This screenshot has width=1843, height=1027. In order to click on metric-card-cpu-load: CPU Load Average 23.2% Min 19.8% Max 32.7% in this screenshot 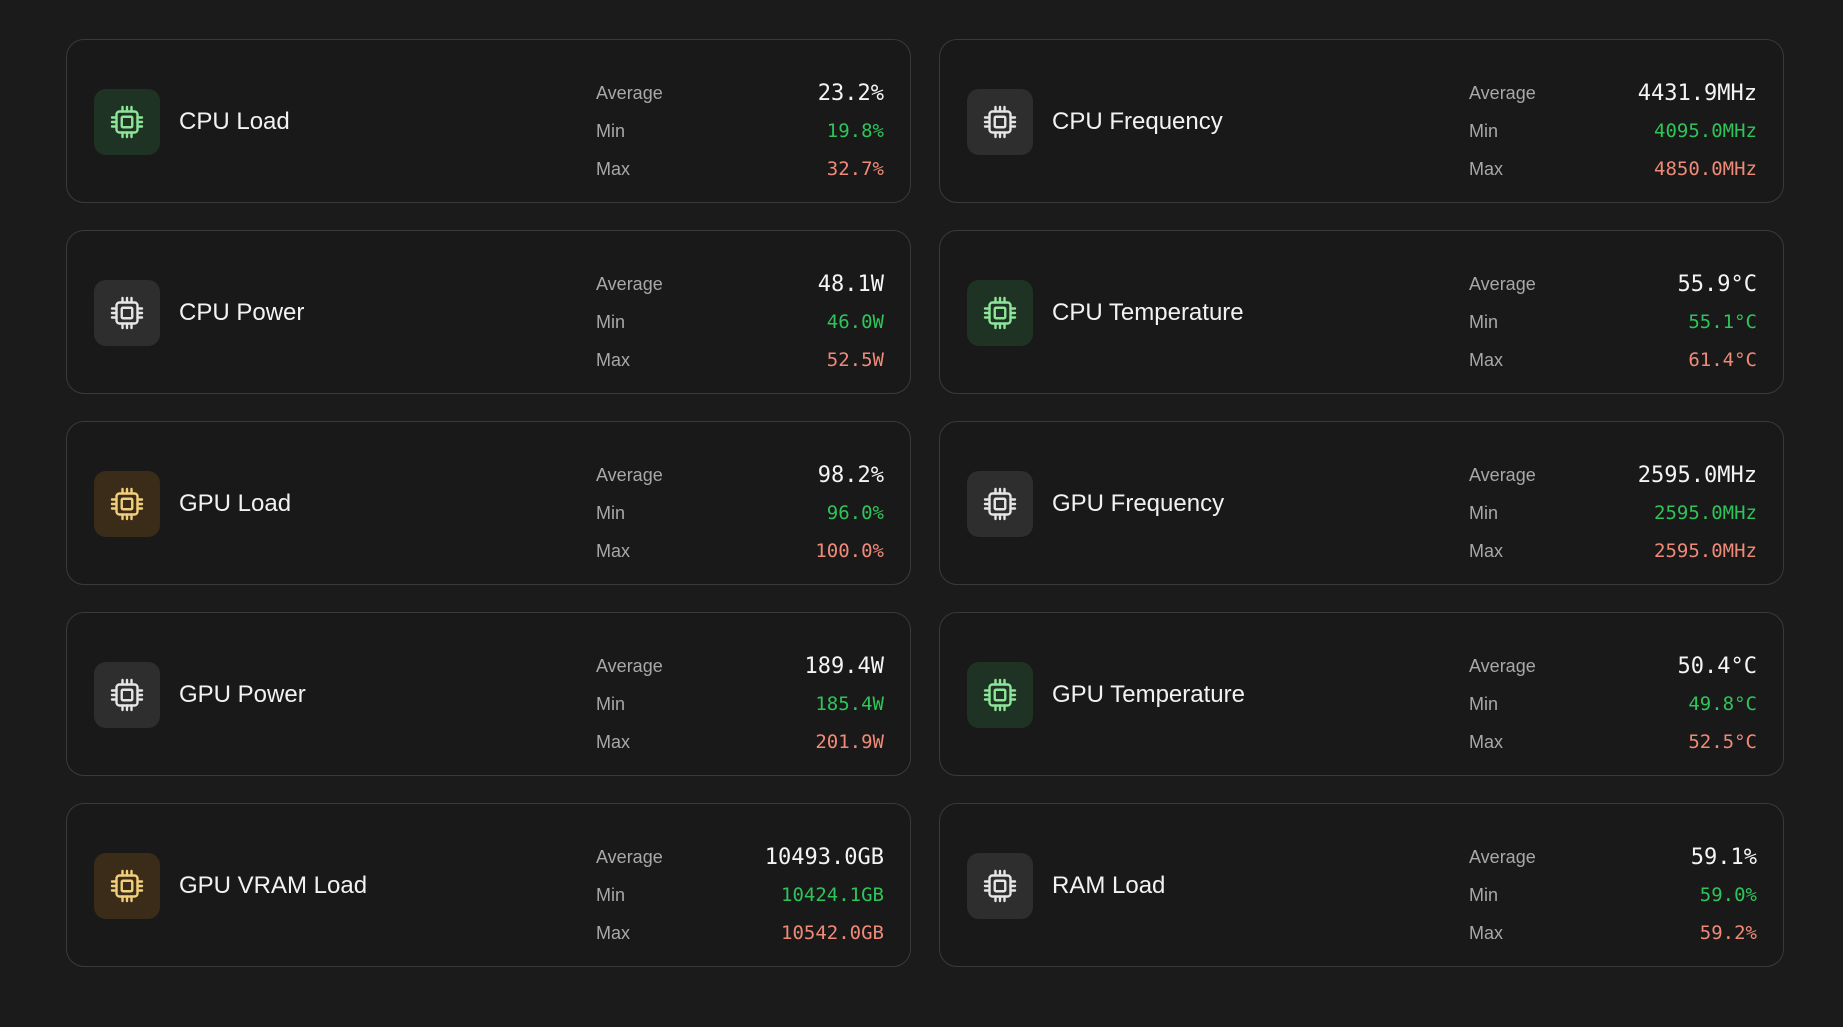, I will do `click(488, 121)`.